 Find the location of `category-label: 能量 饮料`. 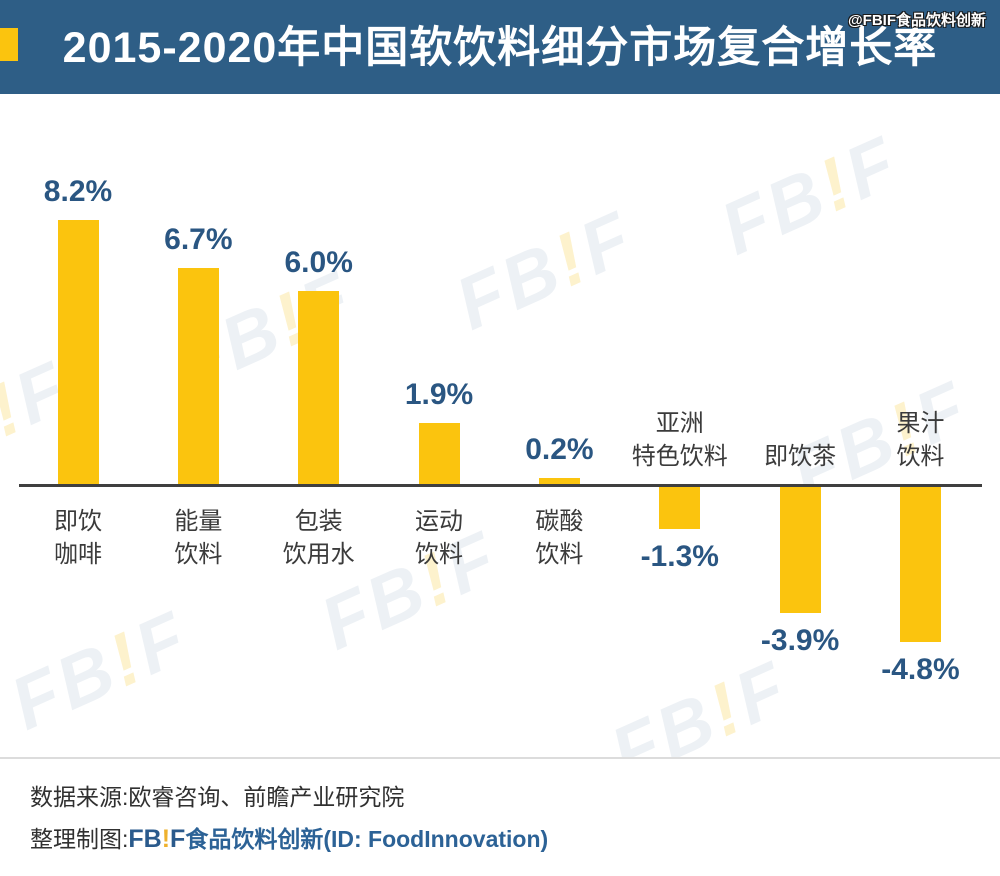

category-label: 能量 饮料 is located at coordinates (198, 538).